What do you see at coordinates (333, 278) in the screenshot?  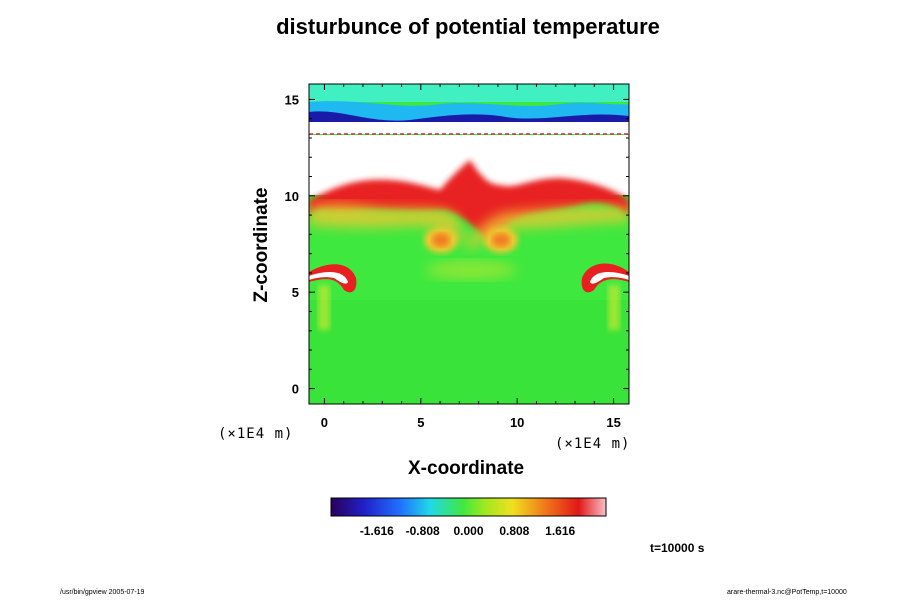 I see `mushroom-left` at bounding box center [333, 278].